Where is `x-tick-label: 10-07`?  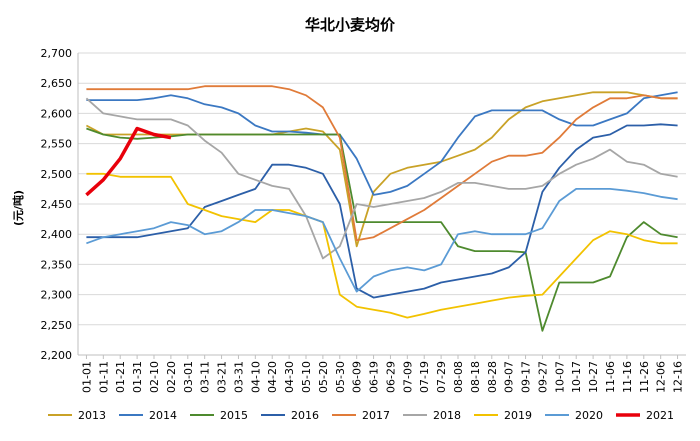
x-tick-label: 10-07 is located at coordinates (559, 377).